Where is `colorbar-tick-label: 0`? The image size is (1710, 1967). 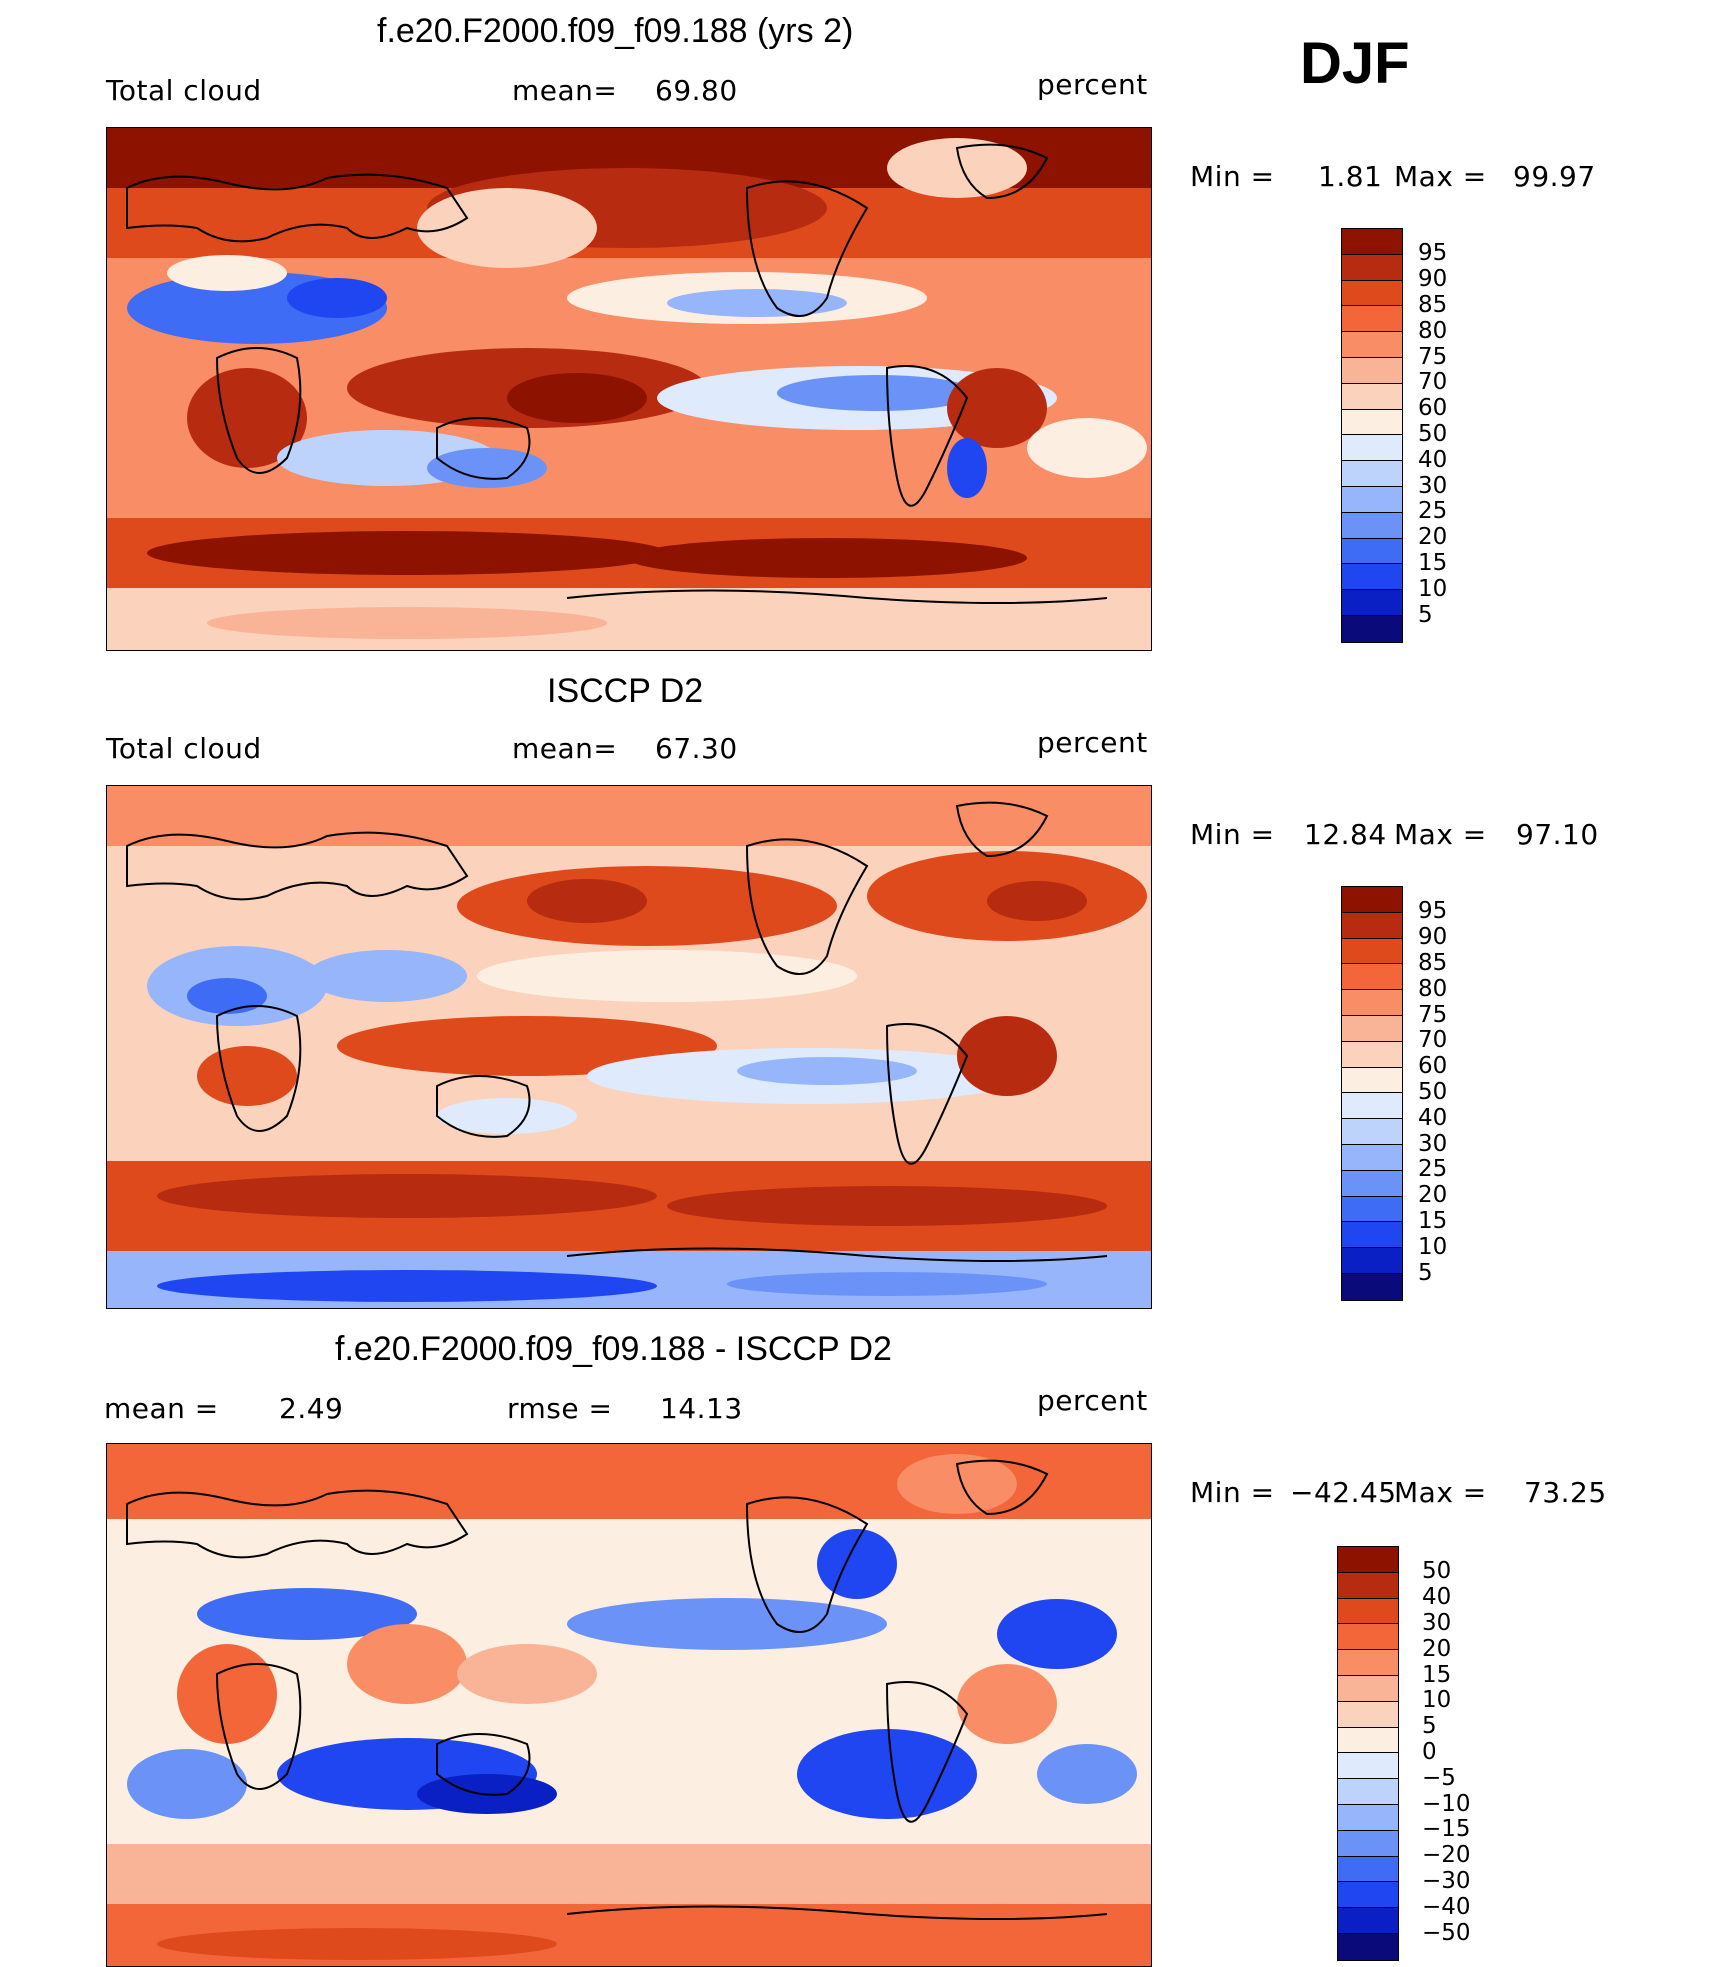
colorbar-tick-label: 0 is located at coordinates (1429, 1751).